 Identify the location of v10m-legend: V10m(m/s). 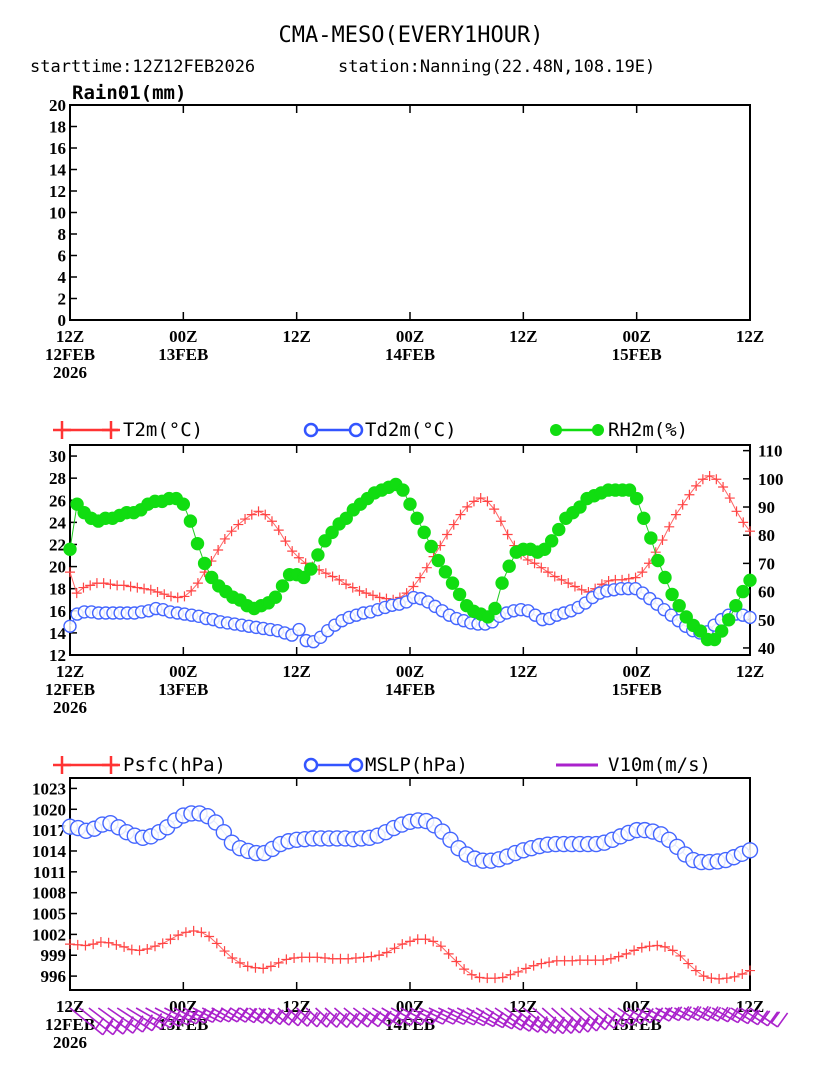
(633, 765).